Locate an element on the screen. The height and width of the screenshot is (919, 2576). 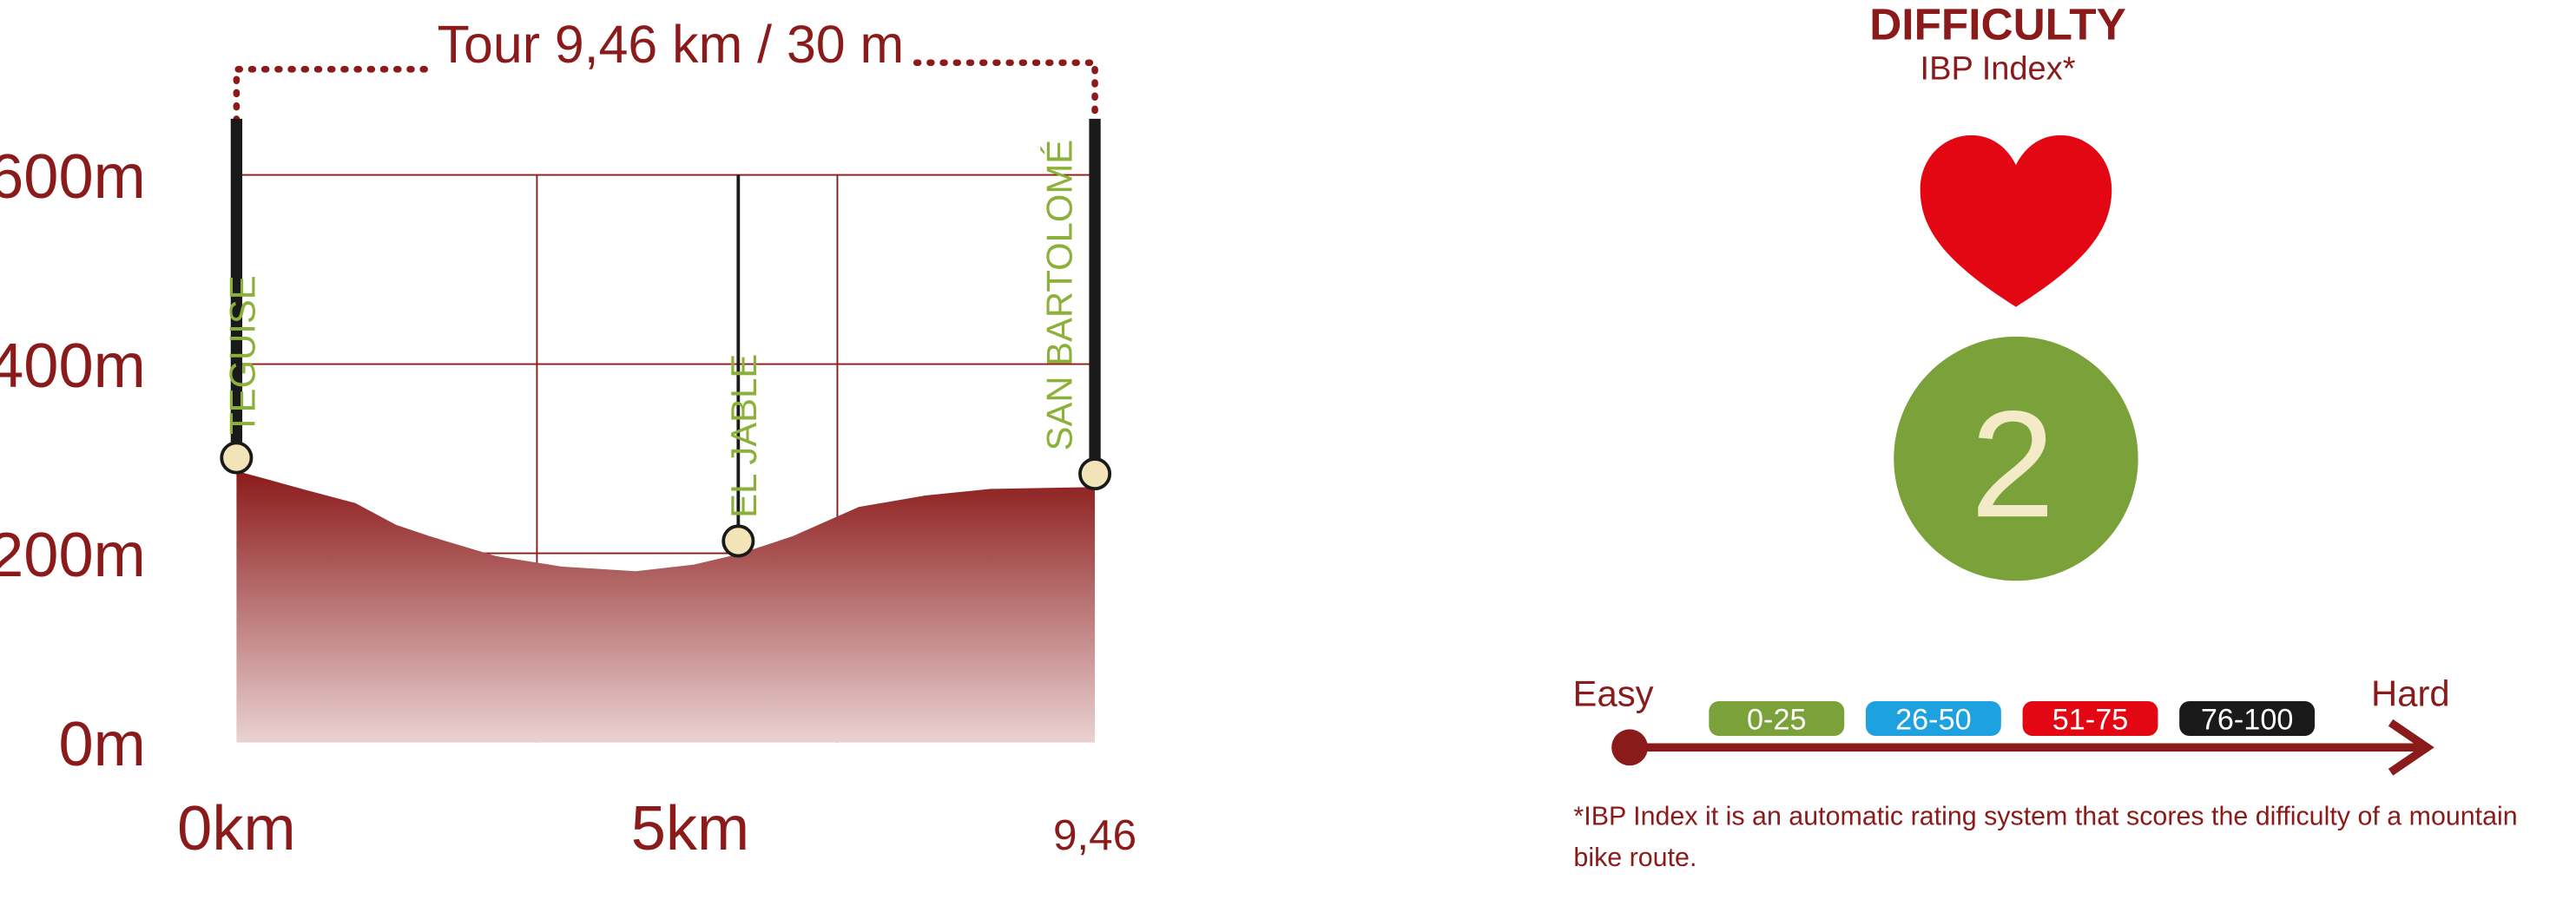
x-tick-label: 9,46 is located at coordinates (1094, 835).